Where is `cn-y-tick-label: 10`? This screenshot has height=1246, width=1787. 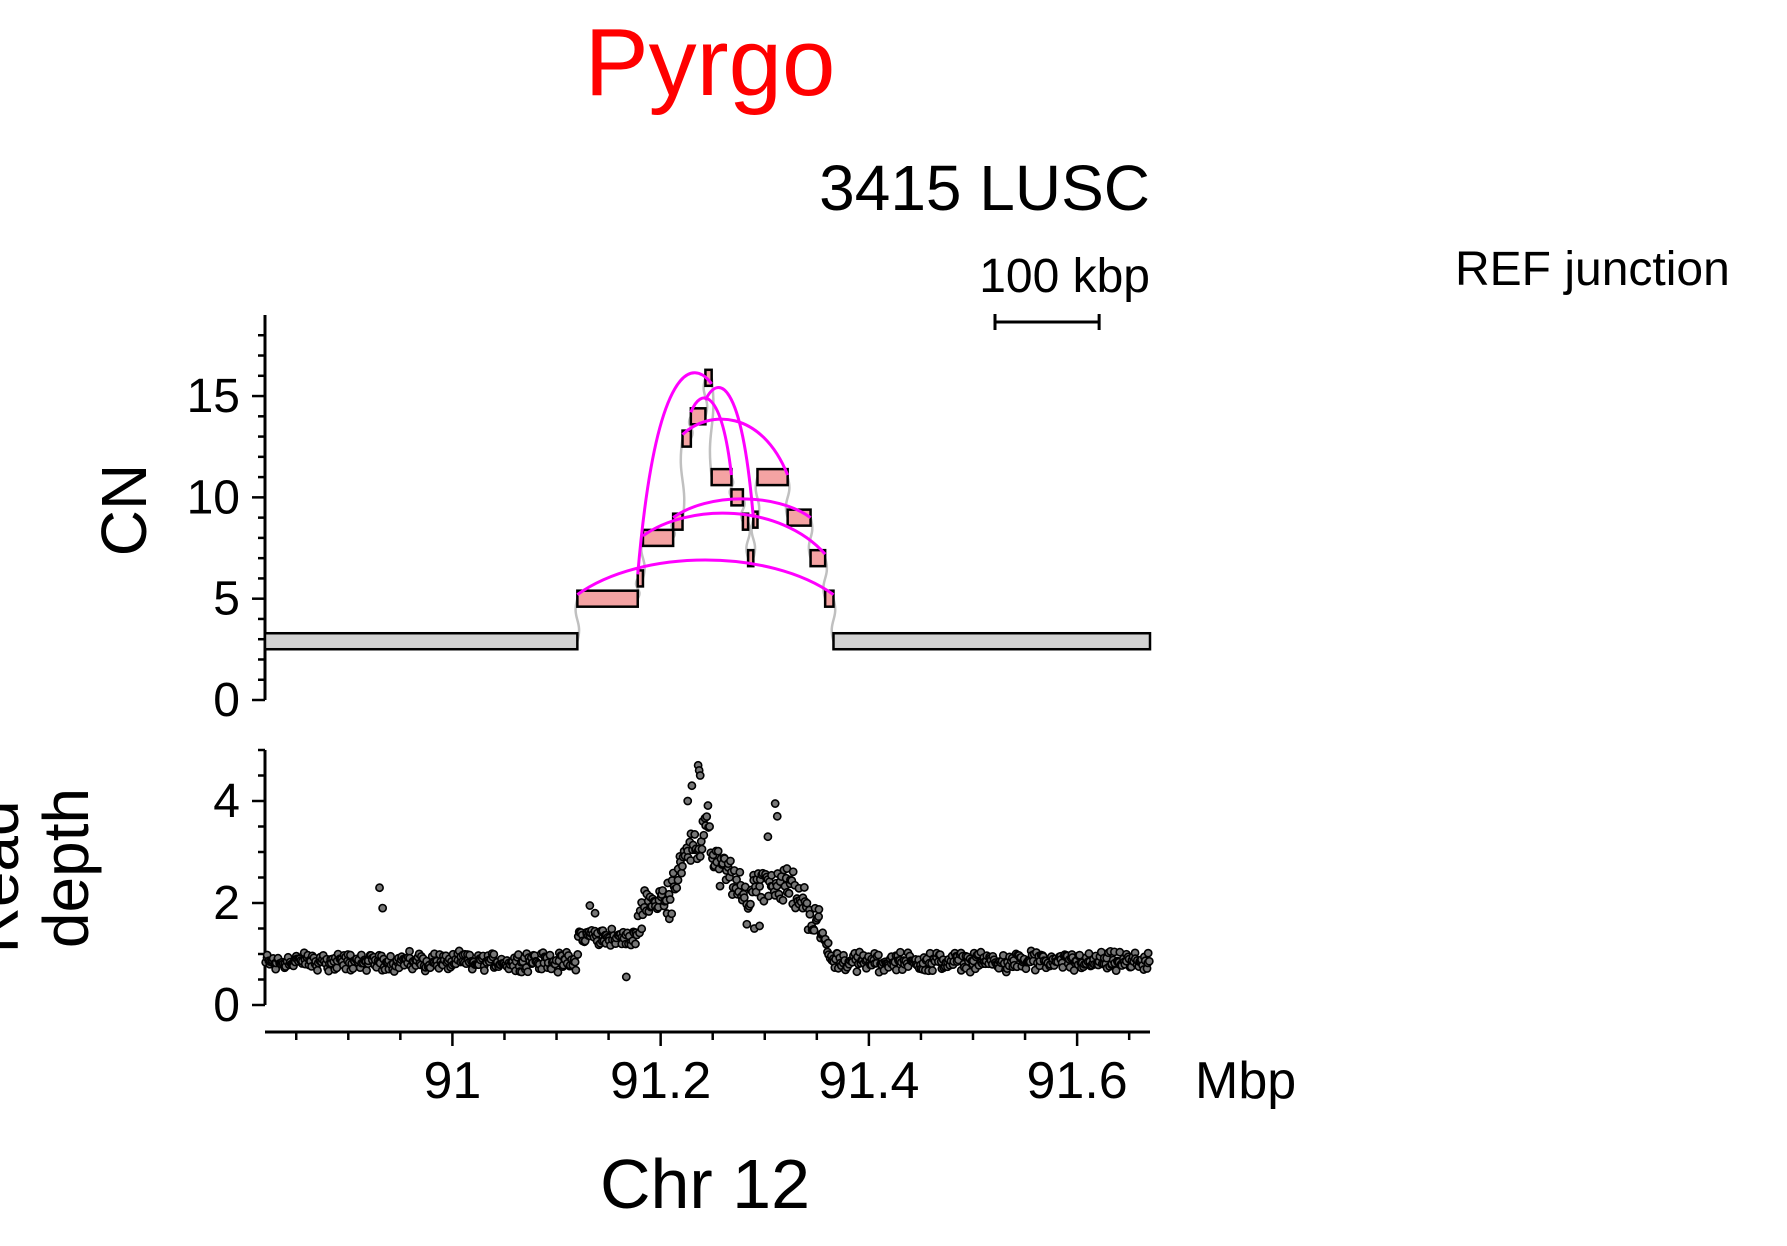 cn-y-tick-label: 10 is located at coordinates (213, 497).